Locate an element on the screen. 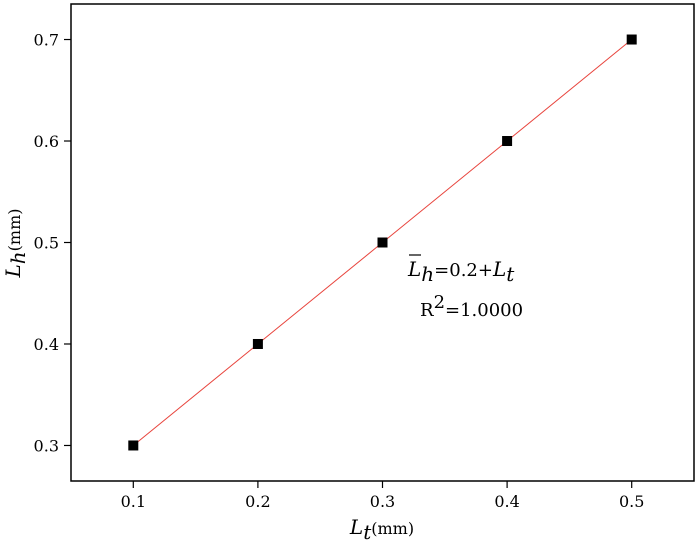  x-axis-symbol: L is located at coordinates (356, 527).